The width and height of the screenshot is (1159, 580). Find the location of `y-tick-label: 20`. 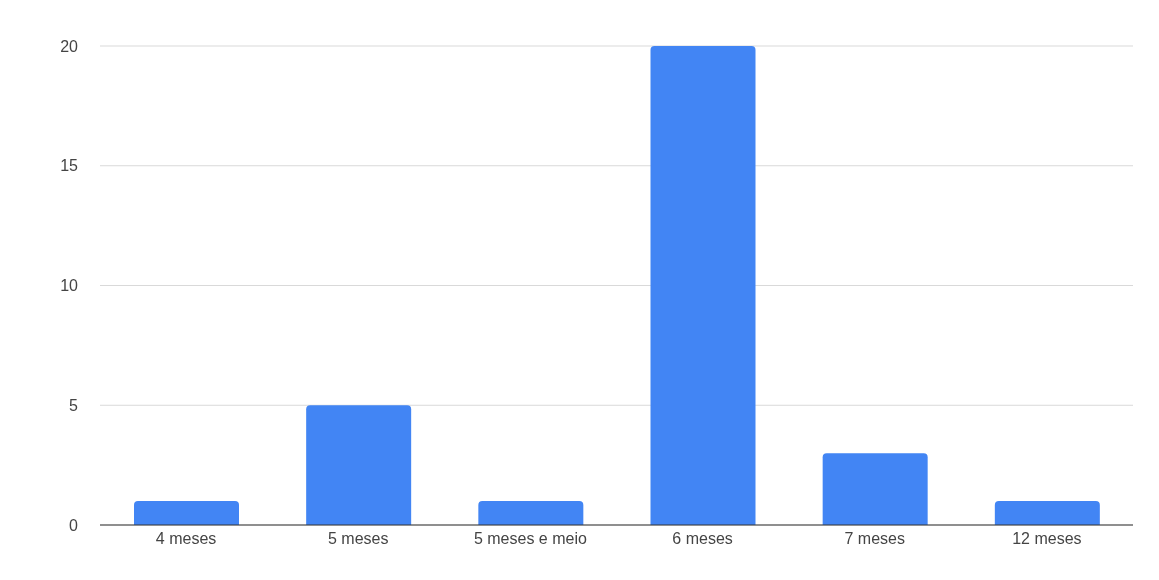

y-tick-label: 20 is located at coordinates (69, 46).